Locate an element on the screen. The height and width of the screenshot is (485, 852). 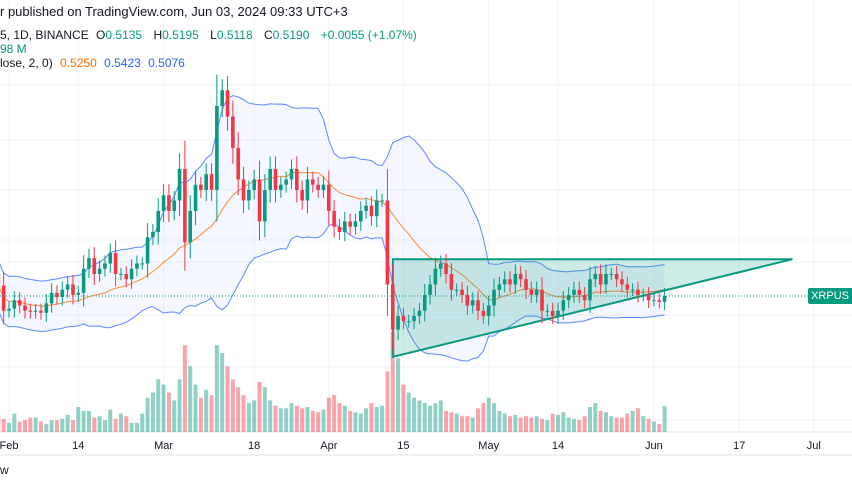
high-number: 0.5195 is located at coordinates (180, 35).